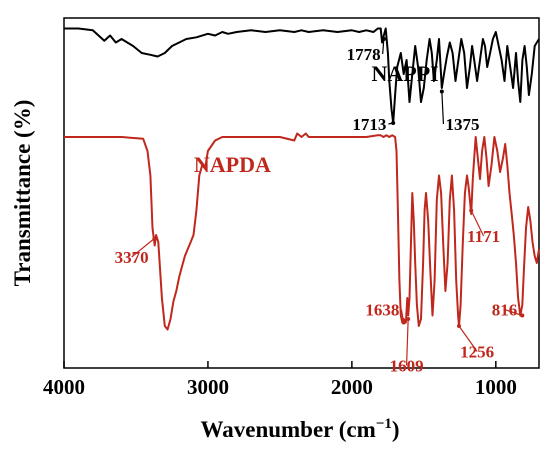  I want to click on x-axis-title-main: Wavenumber (cm, so click(288, 429).